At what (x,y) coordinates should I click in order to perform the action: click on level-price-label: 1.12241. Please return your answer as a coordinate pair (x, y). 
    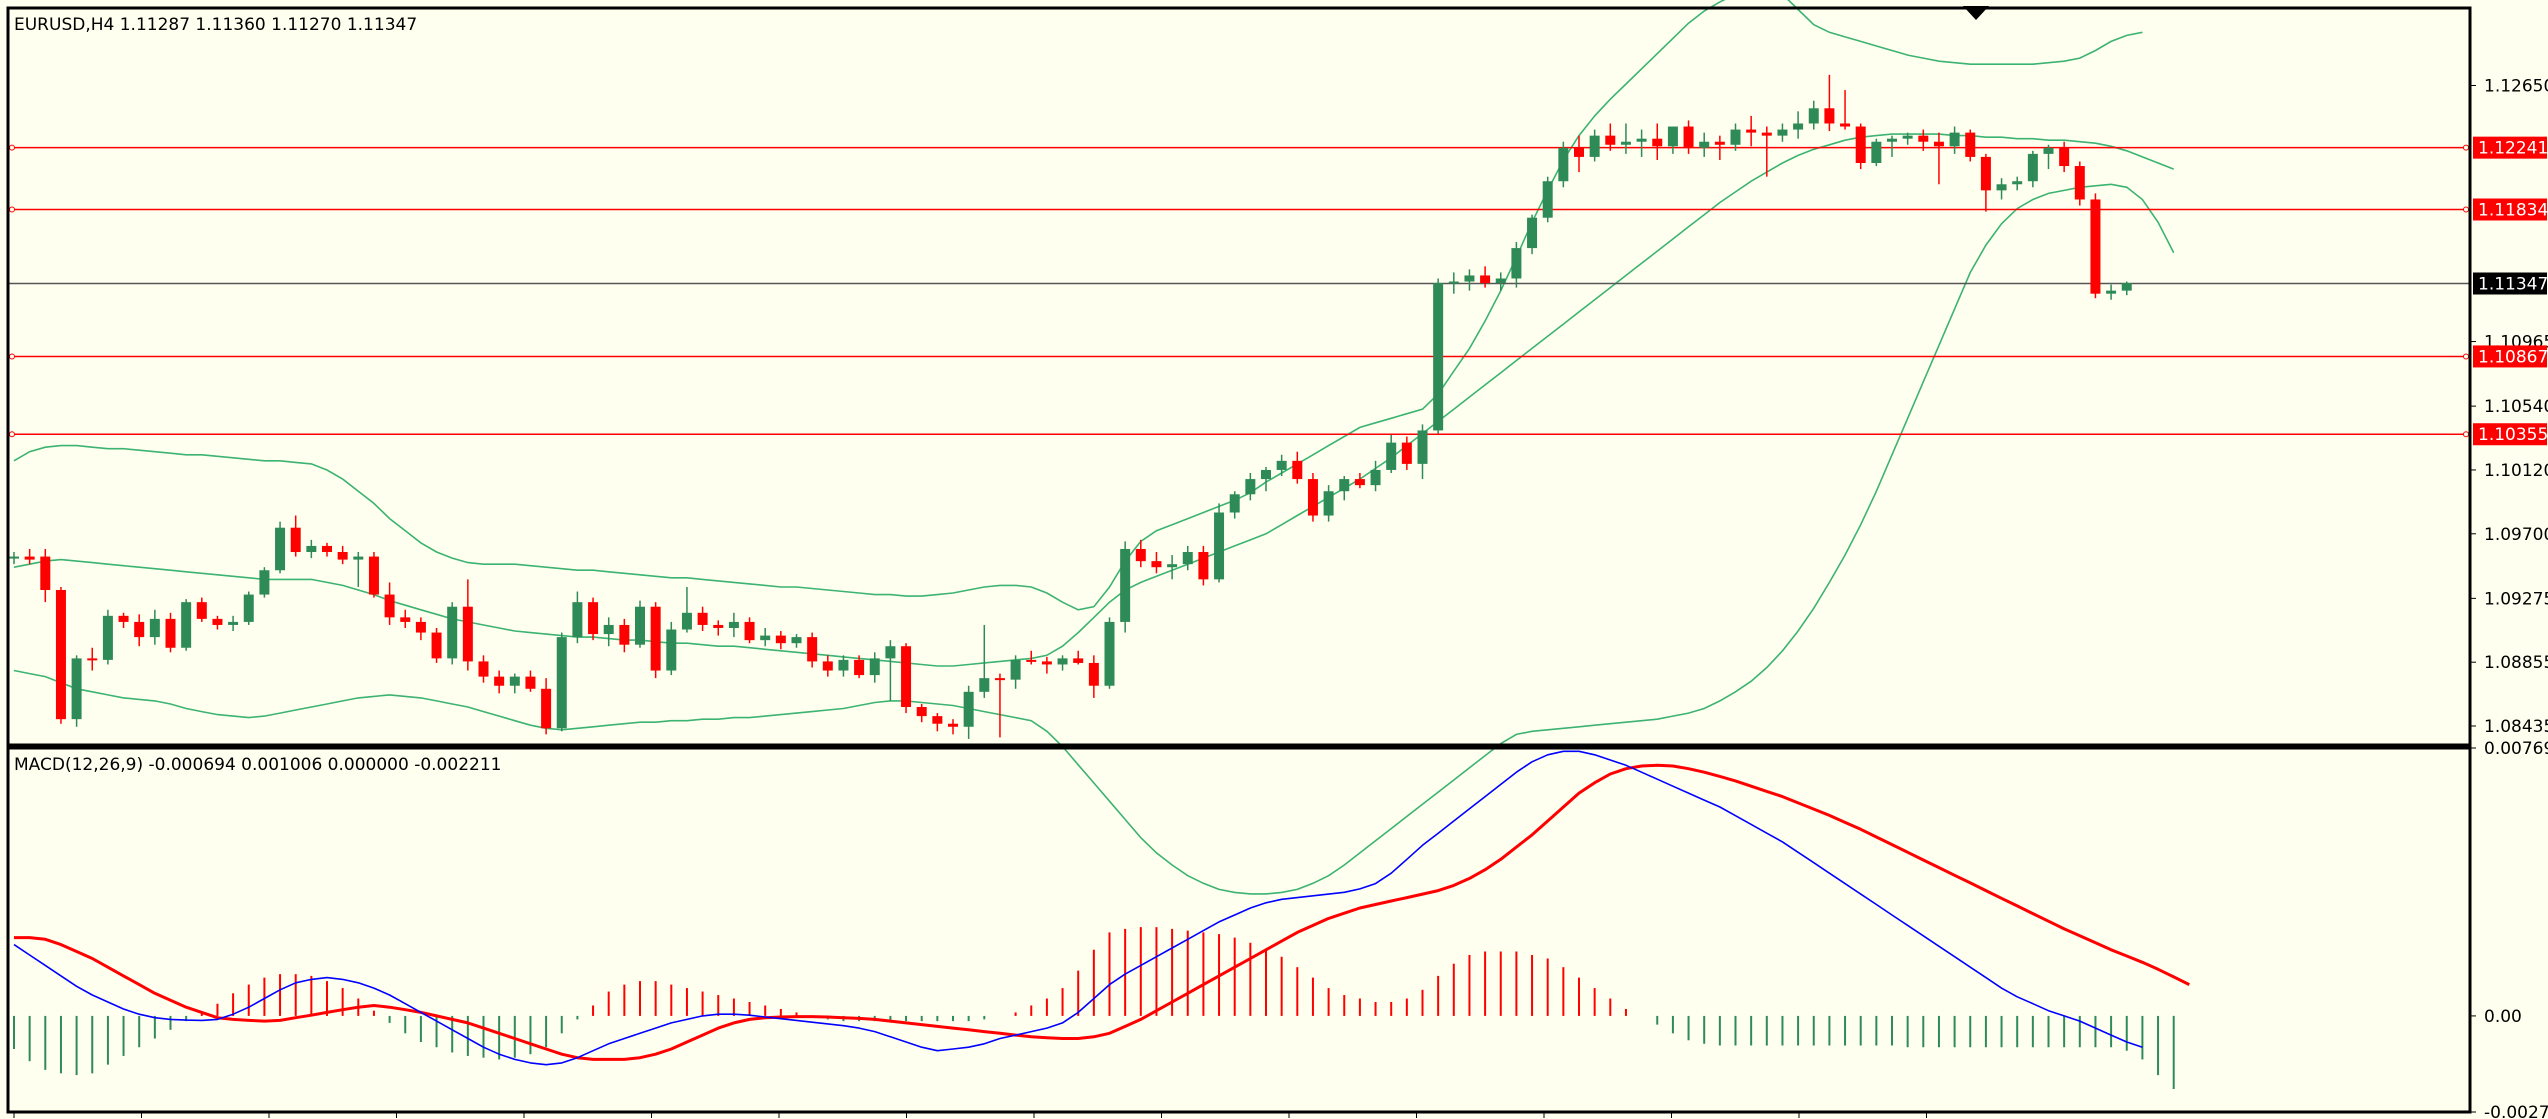
    Looking at the image, I should click on (2513, 149).